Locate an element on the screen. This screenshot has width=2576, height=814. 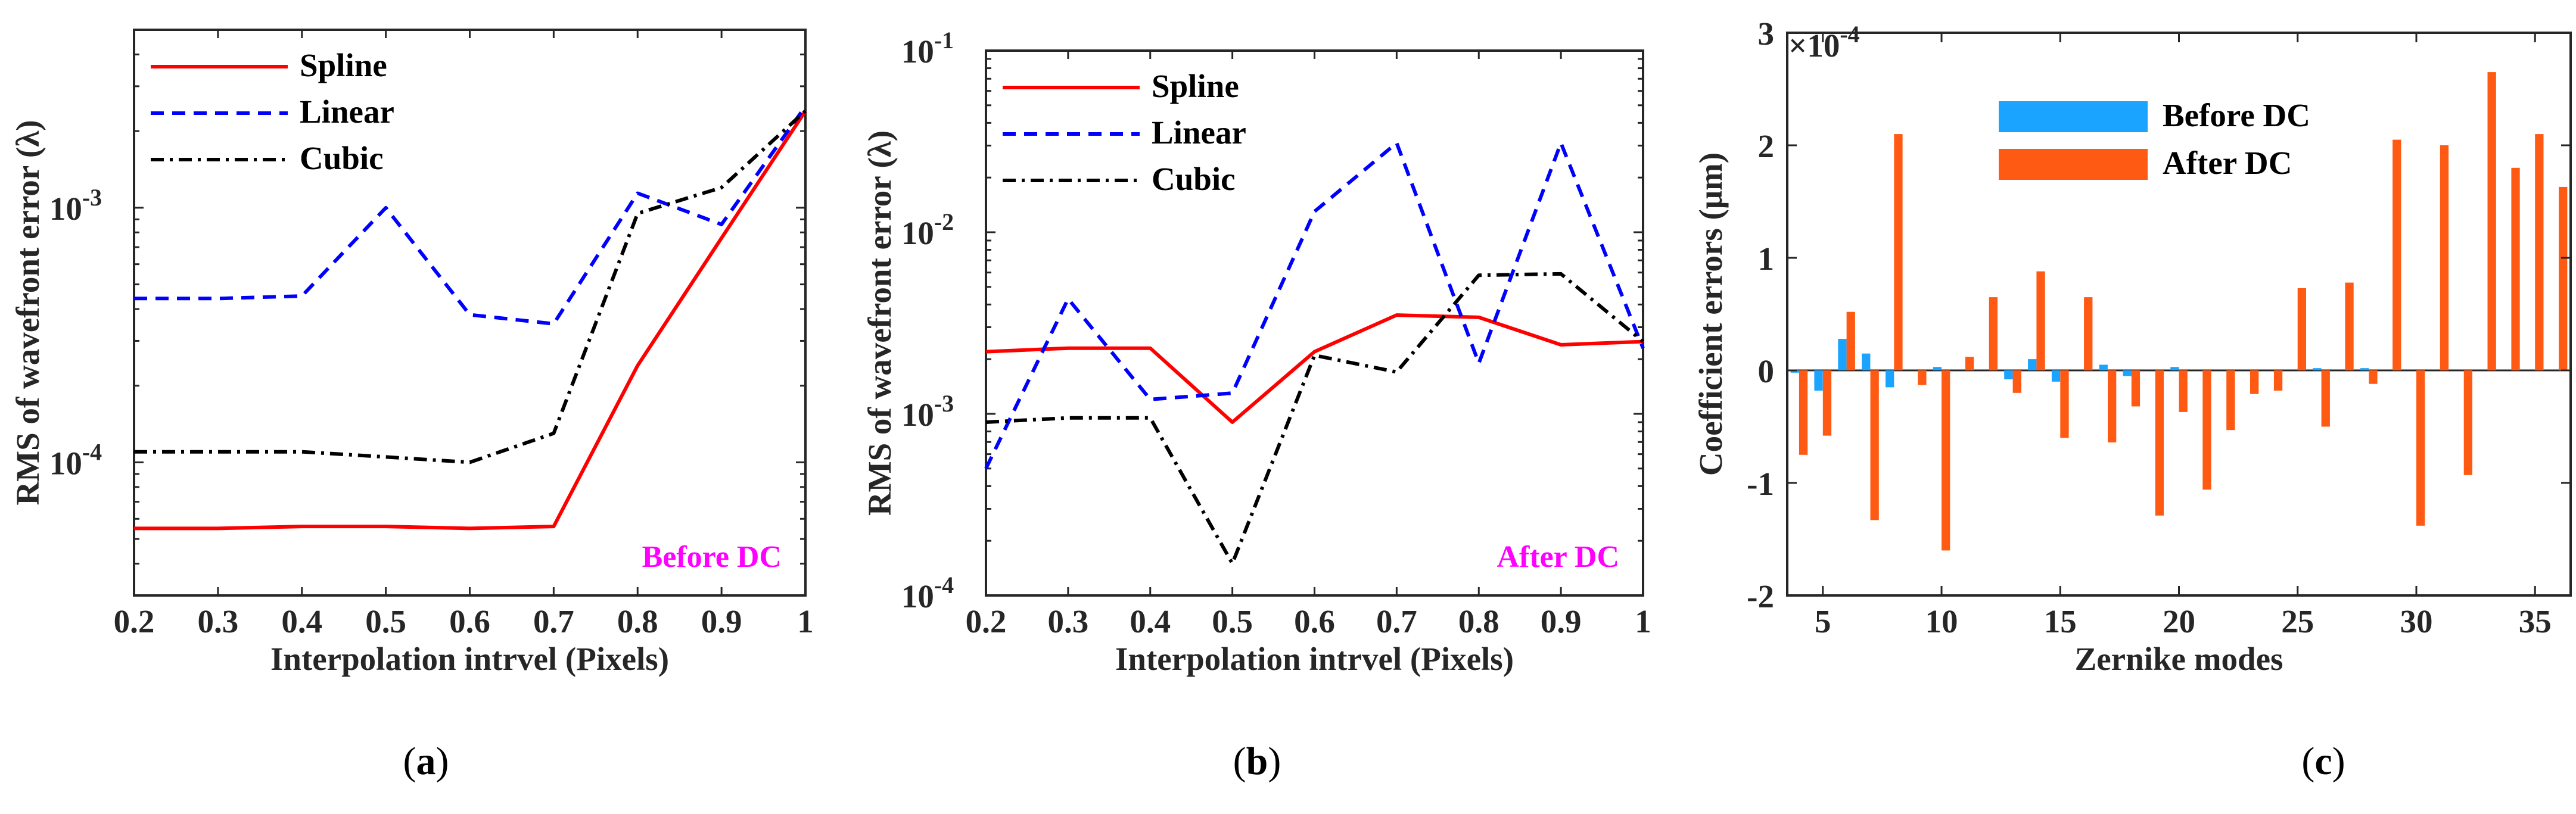
panel-caption: (c) is located at coordinates (2323, 761).